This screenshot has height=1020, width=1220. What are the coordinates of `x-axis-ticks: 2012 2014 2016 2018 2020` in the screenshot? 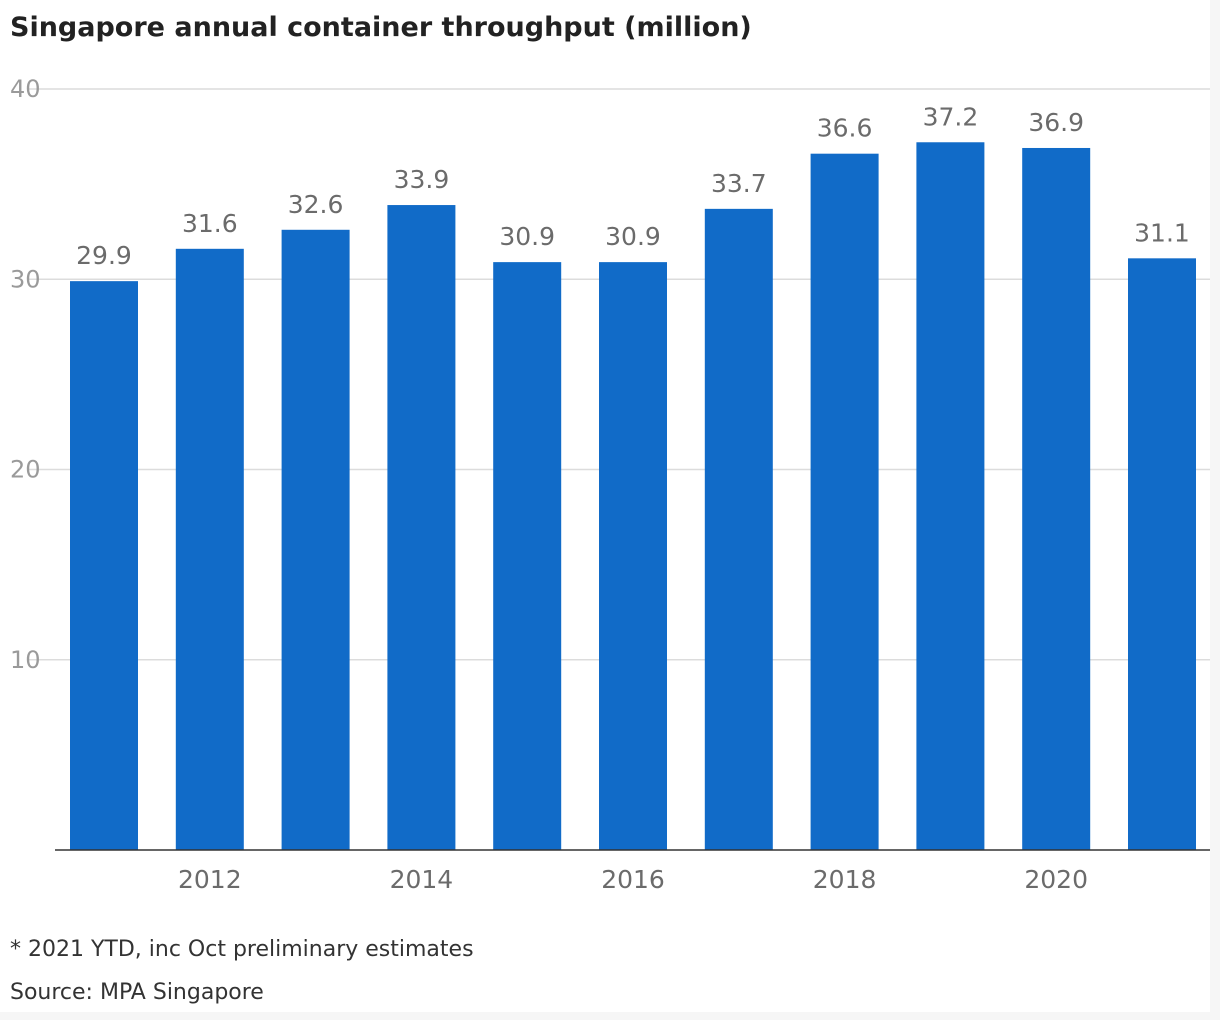 It's located at (633, 879).